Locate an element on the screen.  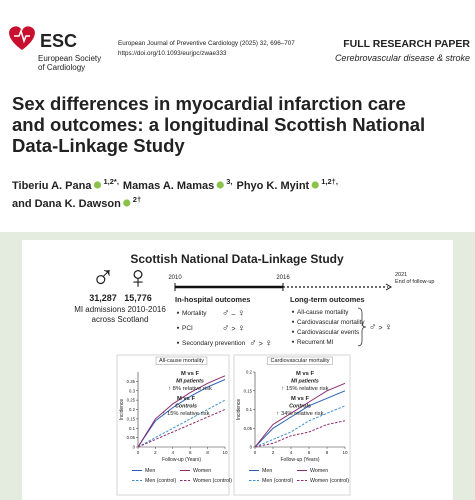
long-term-heading: Long-term outcomes is located at coordinates (327, 299).